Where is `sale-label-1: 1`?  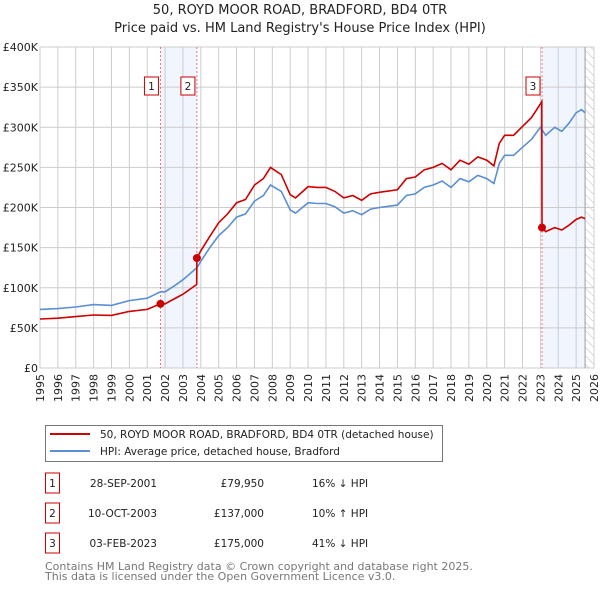
sale-label-1: 1 is located at coordinates (151, 87).